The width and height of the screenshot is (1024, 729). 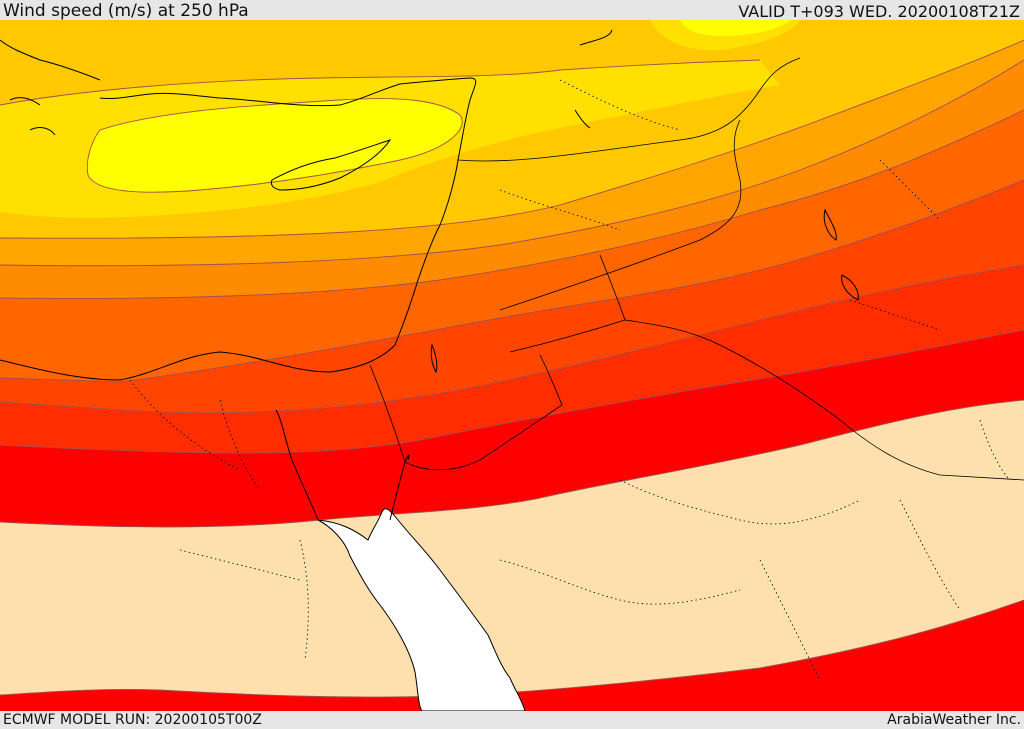 I want to click on persian-gulf-islands, so click(x=841, y=254).